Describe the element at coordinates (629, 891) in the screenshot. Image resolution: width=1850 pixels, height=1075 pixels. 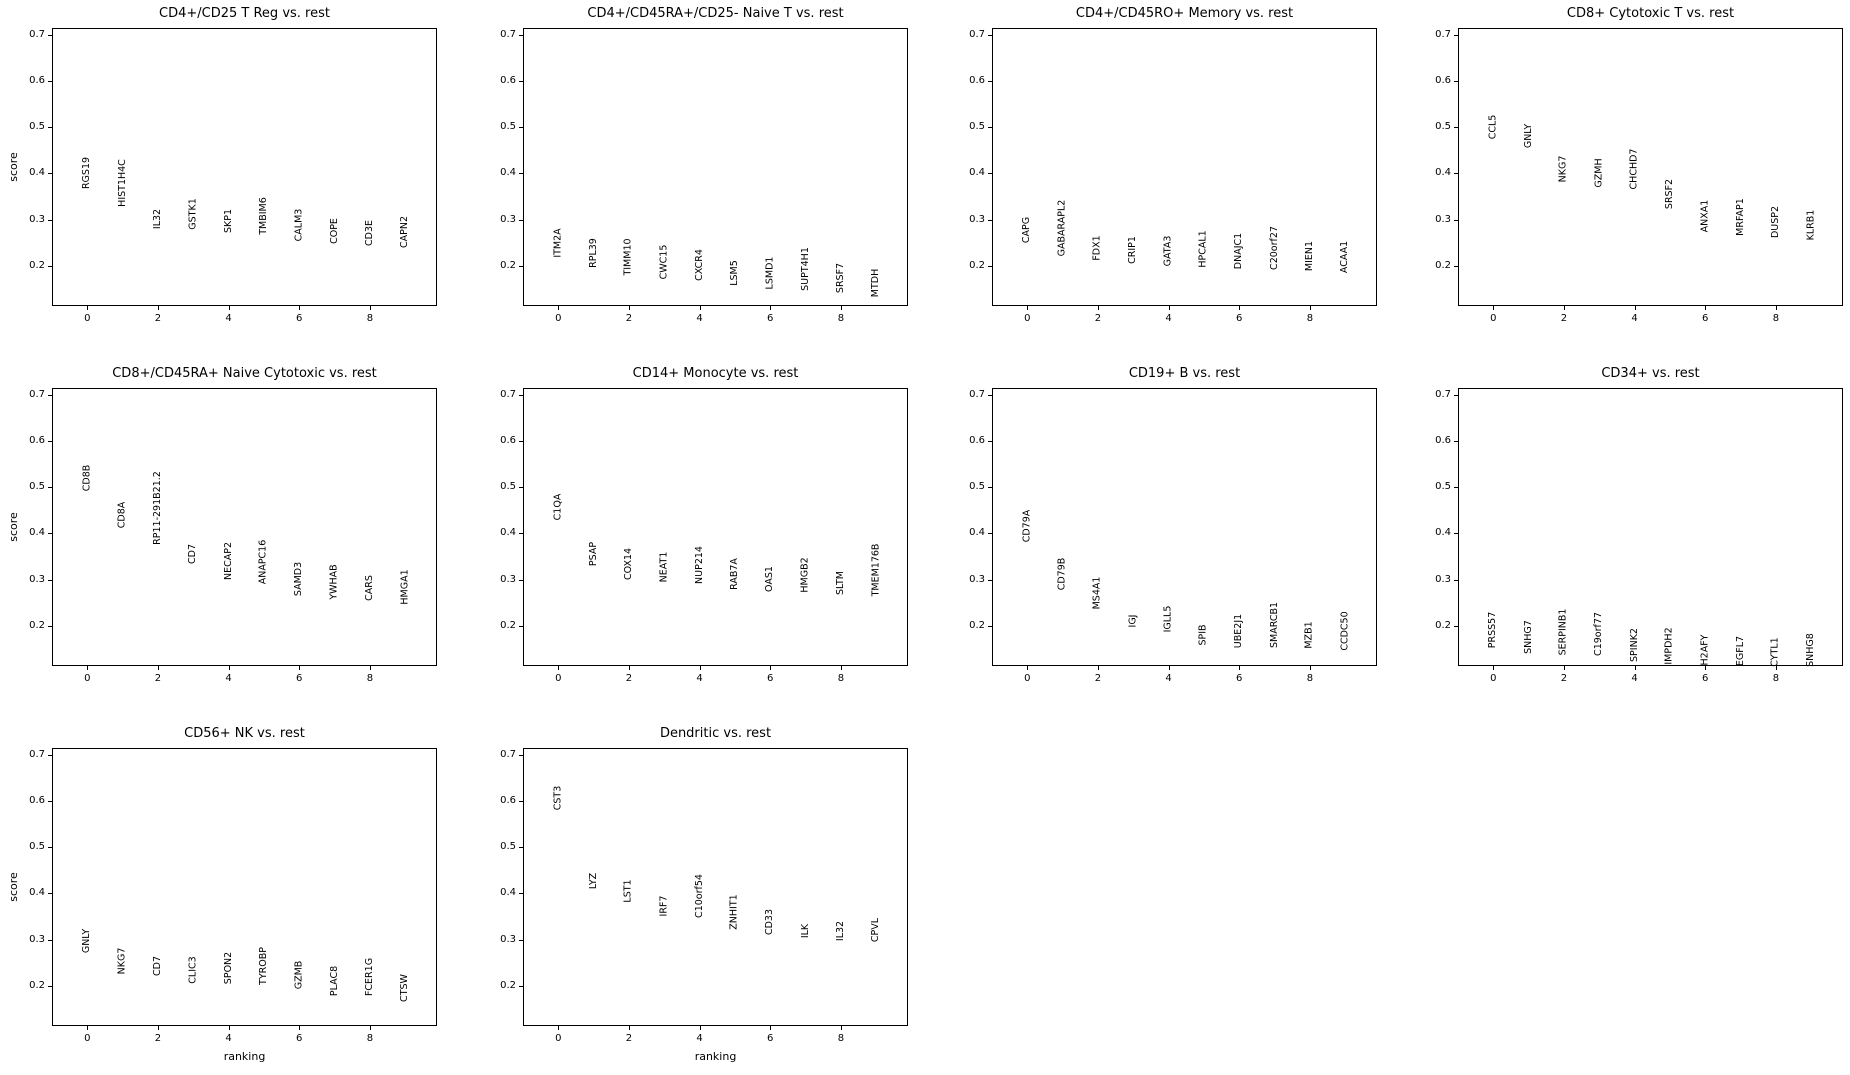
I see `gene-label: LST1` at that location.